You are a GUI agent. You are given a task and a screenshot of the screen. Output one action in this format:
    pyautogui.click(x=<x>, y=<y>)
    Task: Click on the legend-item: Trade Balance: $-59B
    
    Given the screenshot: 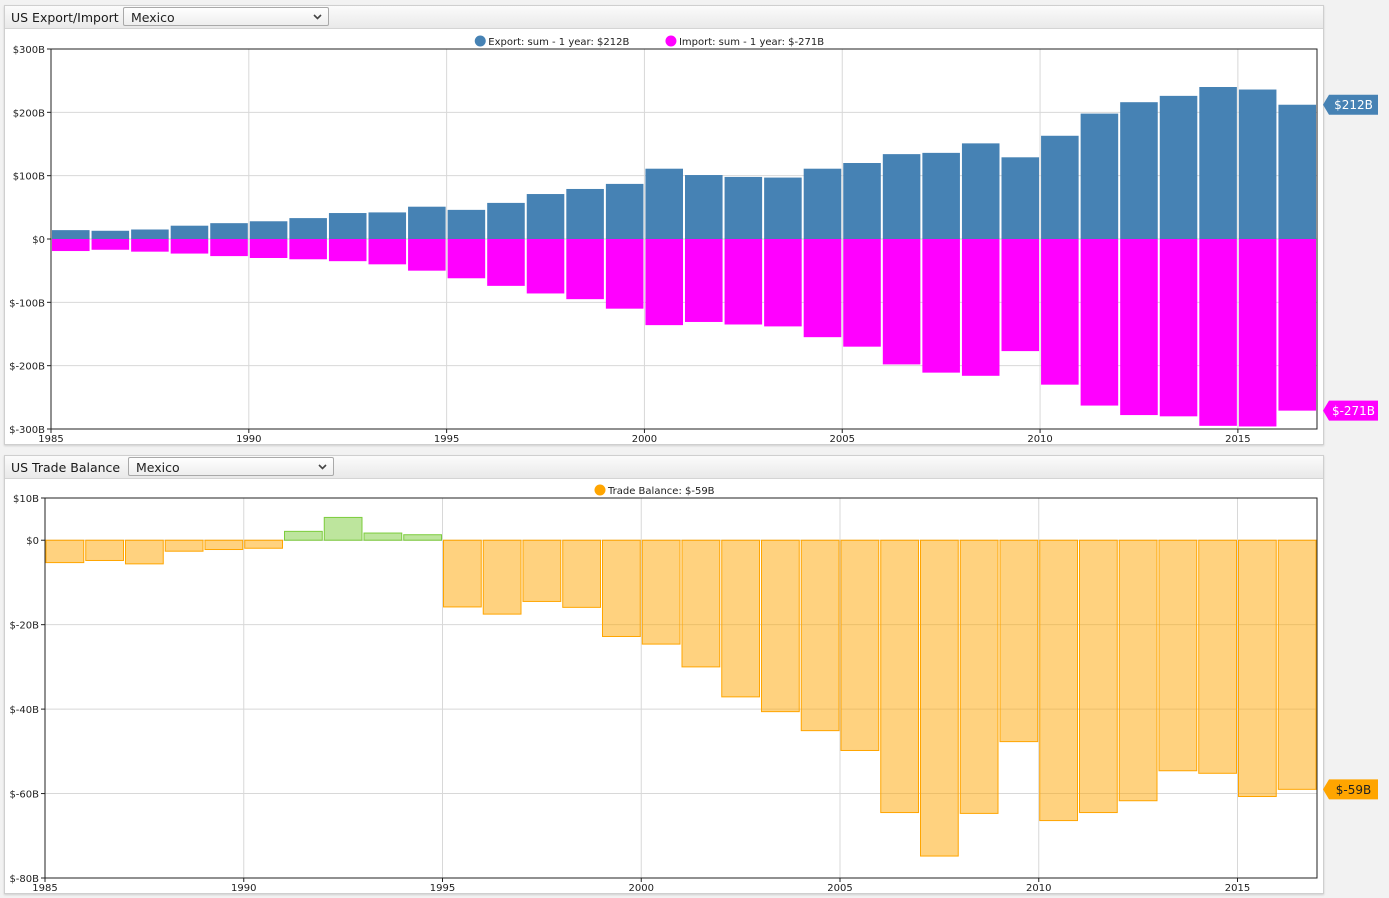 What is the action you would take?
    pyautogui.click(x=654, y=491)
    